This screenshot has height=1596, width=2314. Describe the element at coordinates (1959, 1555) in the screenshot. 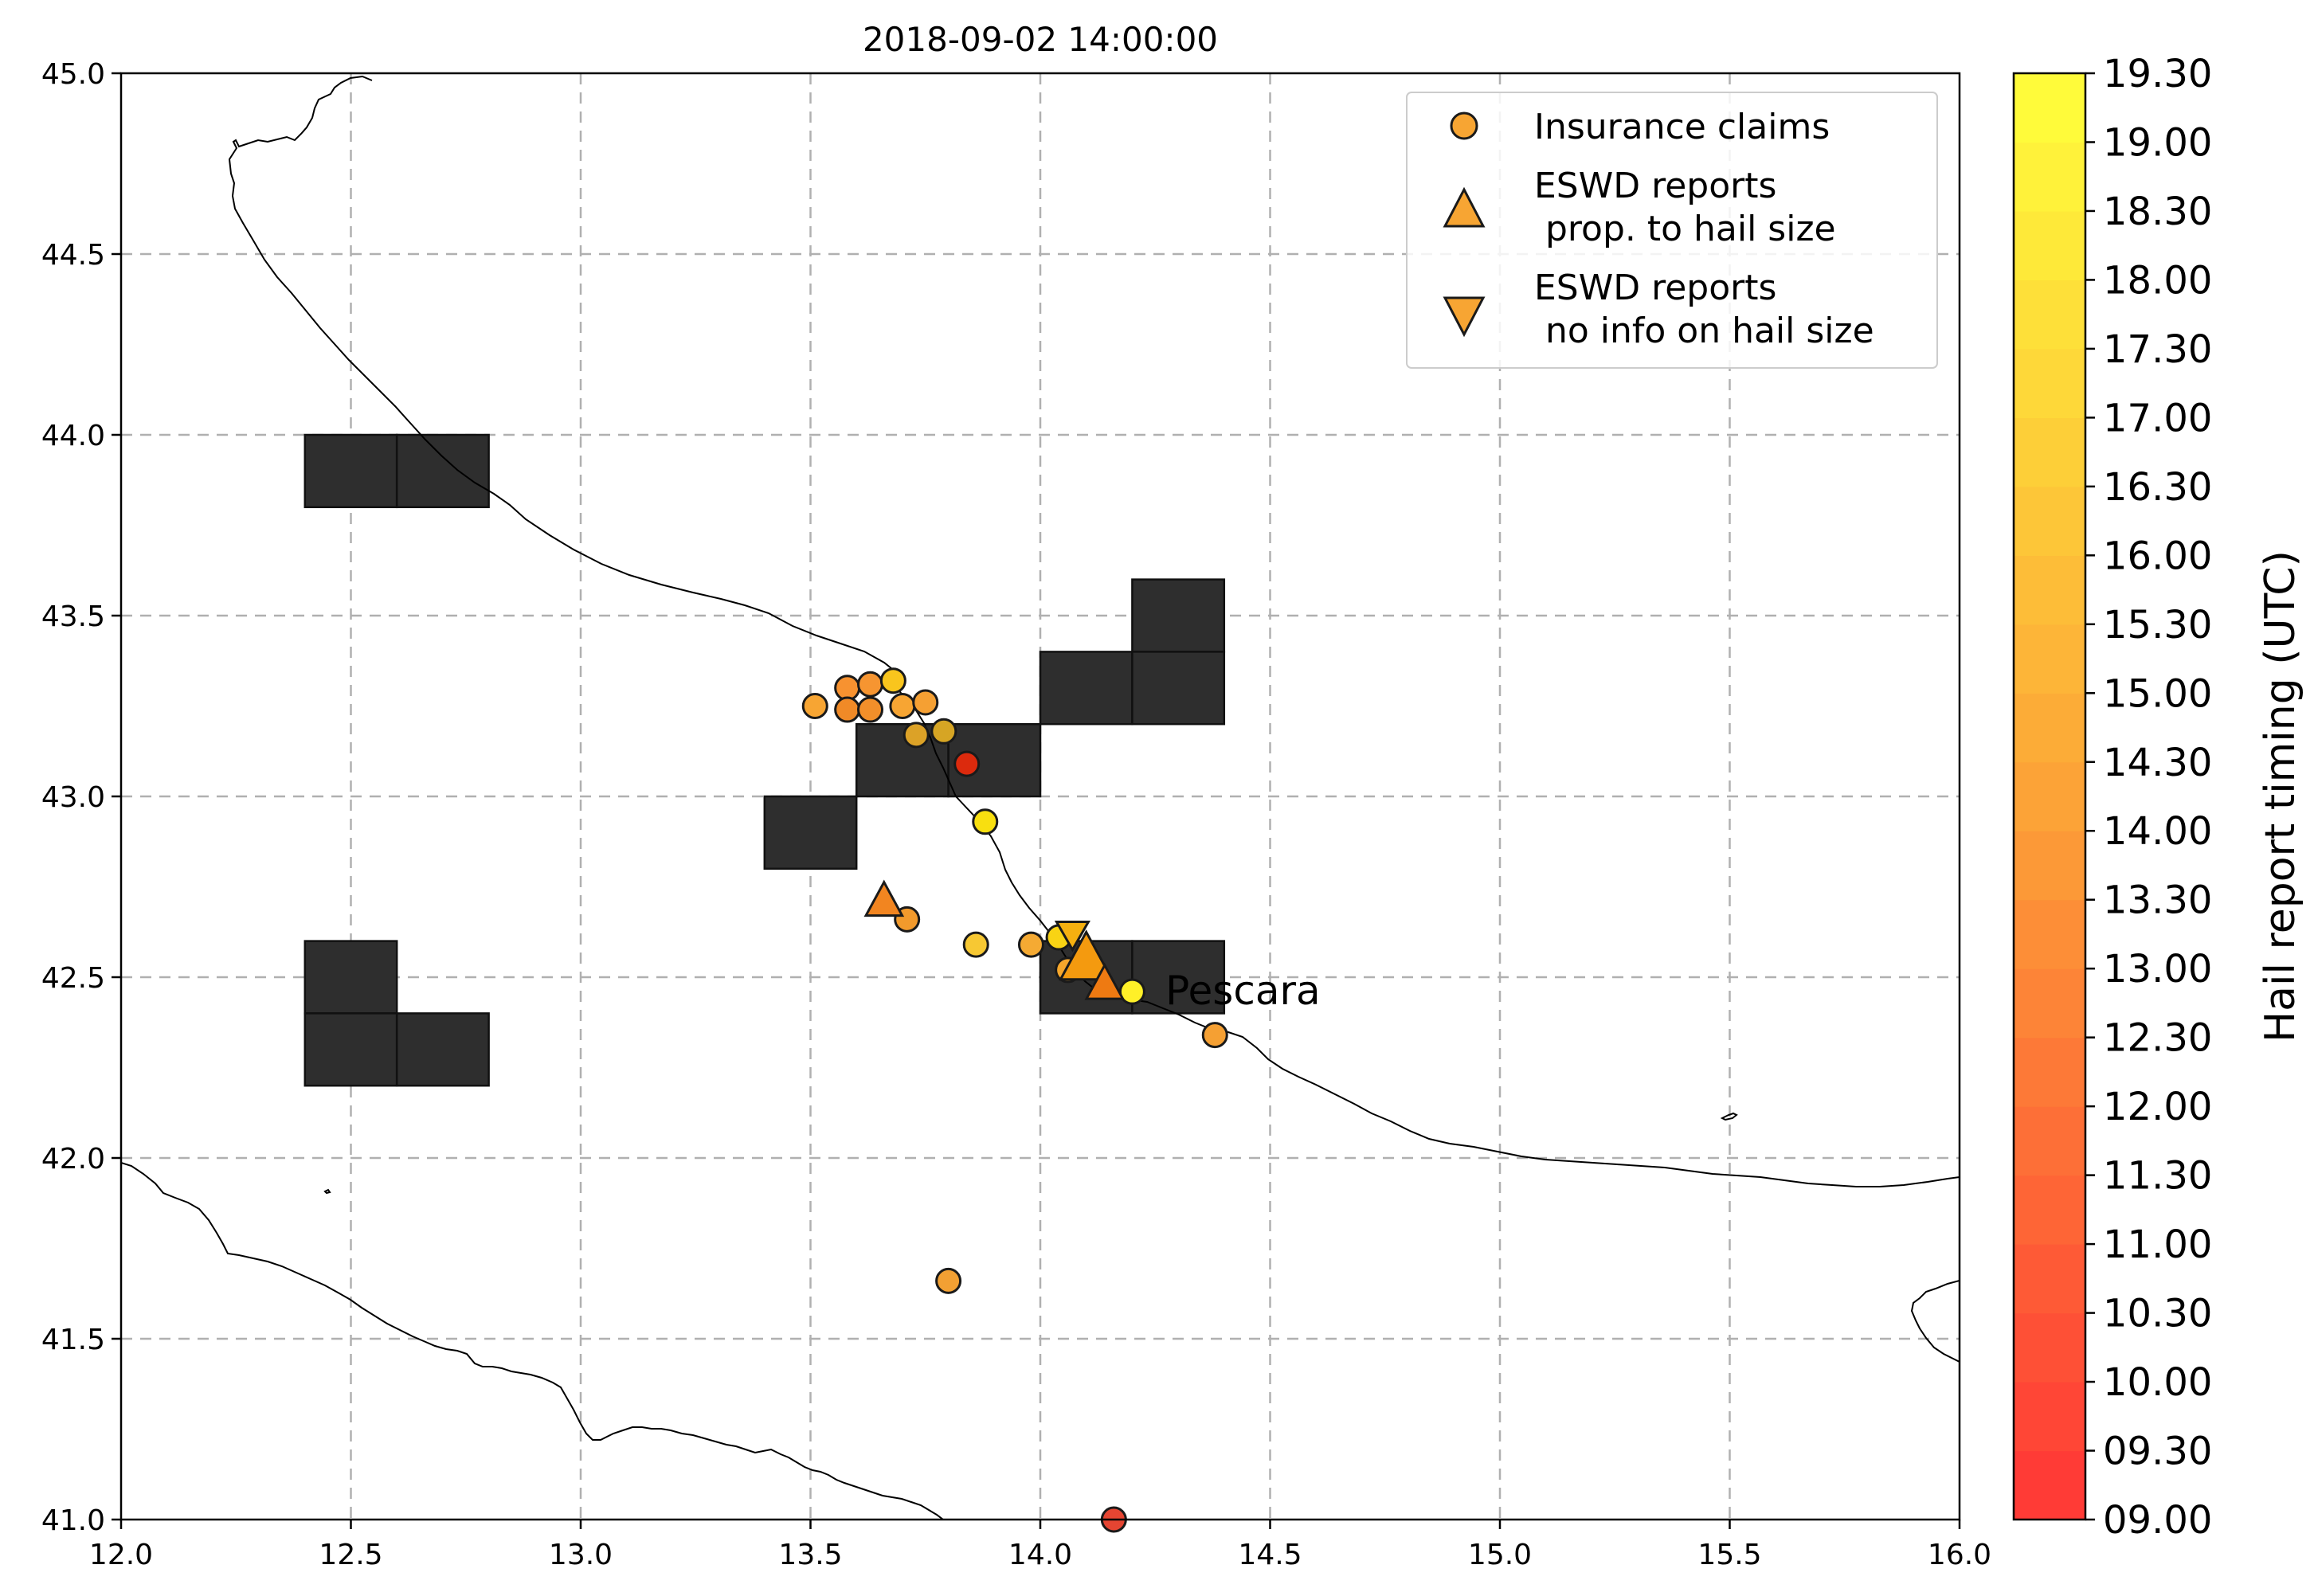

I see `x-tick-label: 16.0` at that location.